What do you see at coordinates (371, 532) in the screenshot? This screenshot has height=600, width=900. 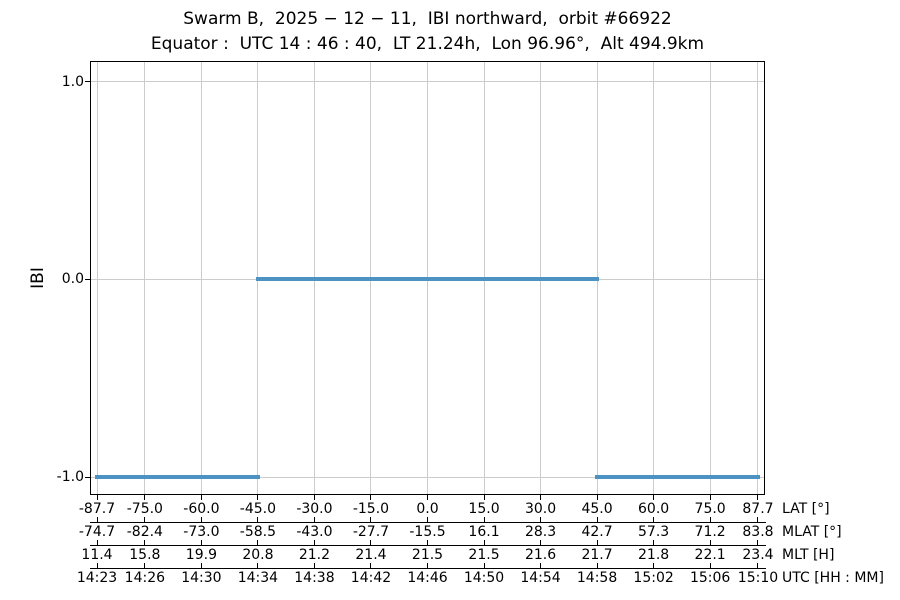 I see `tick-label-mlat: -27.7` at bounding box center [371, 532].